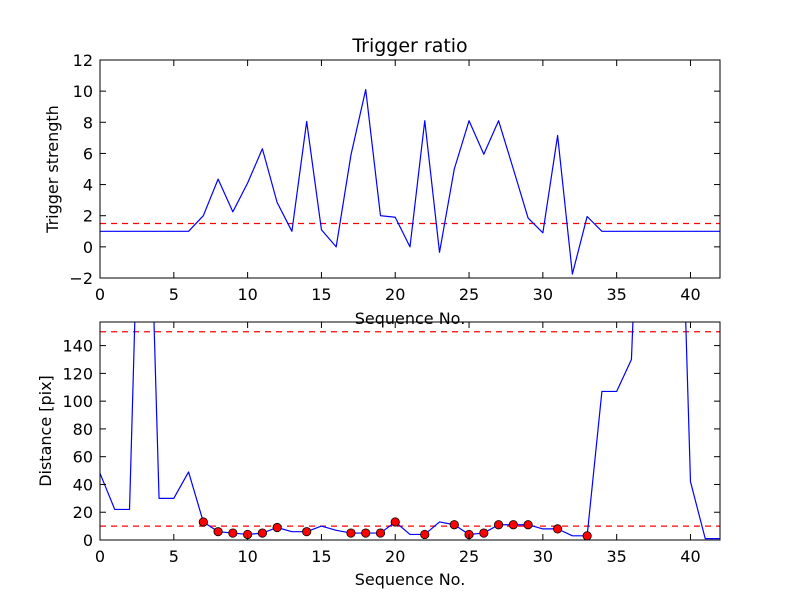  I want to click on y-tick-label: 40, so click(83, 484).